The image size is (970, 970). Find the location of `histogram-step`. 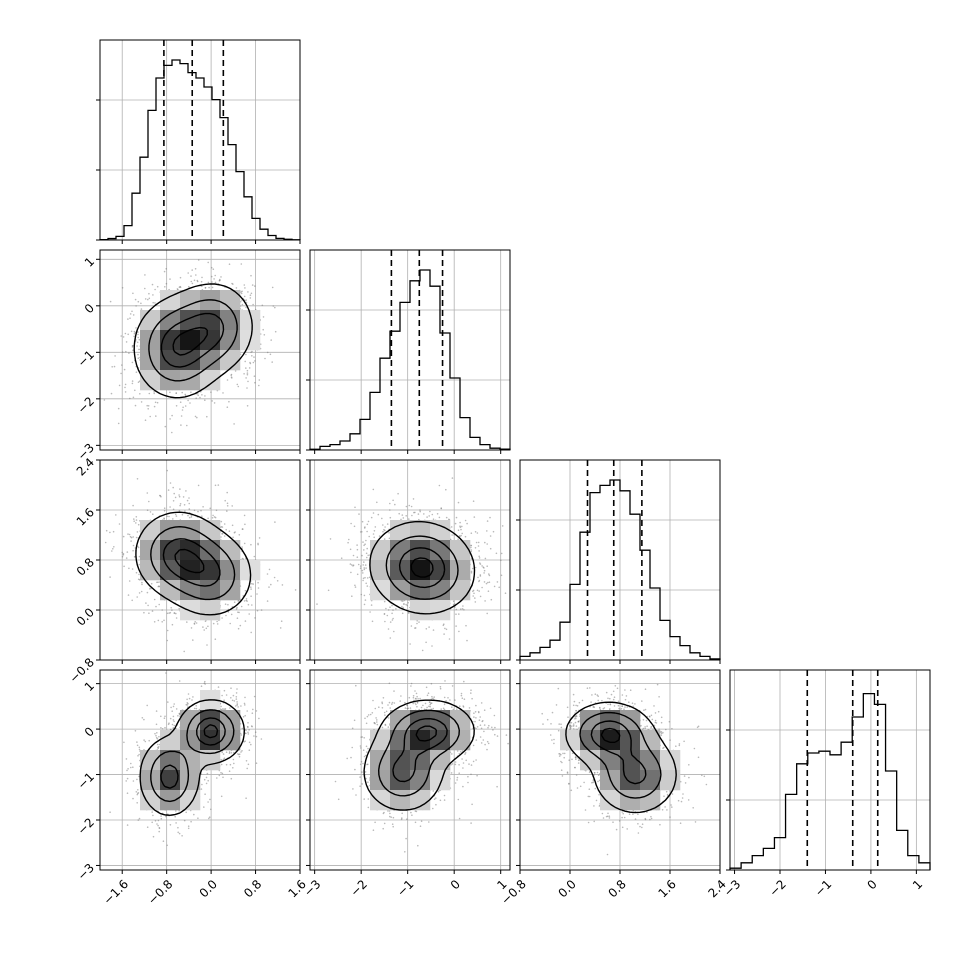

histogram-step is located at coordinates (830, 781).